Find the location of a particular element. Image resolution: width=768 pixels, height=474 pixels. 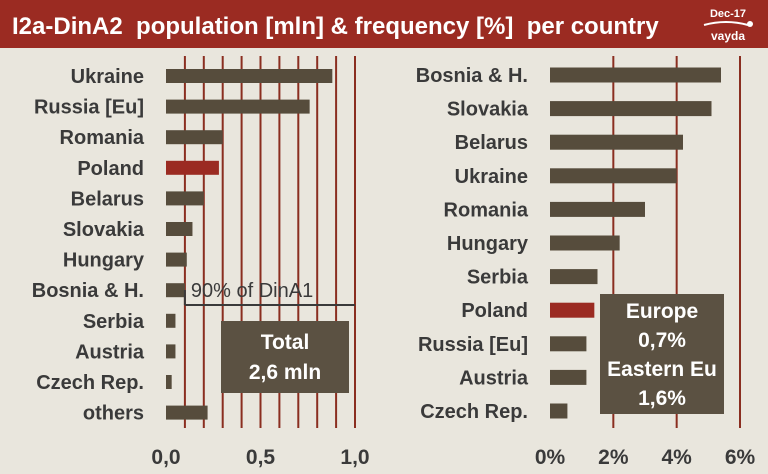

x-tick-label: 6% is located at coordinates (740, 457).